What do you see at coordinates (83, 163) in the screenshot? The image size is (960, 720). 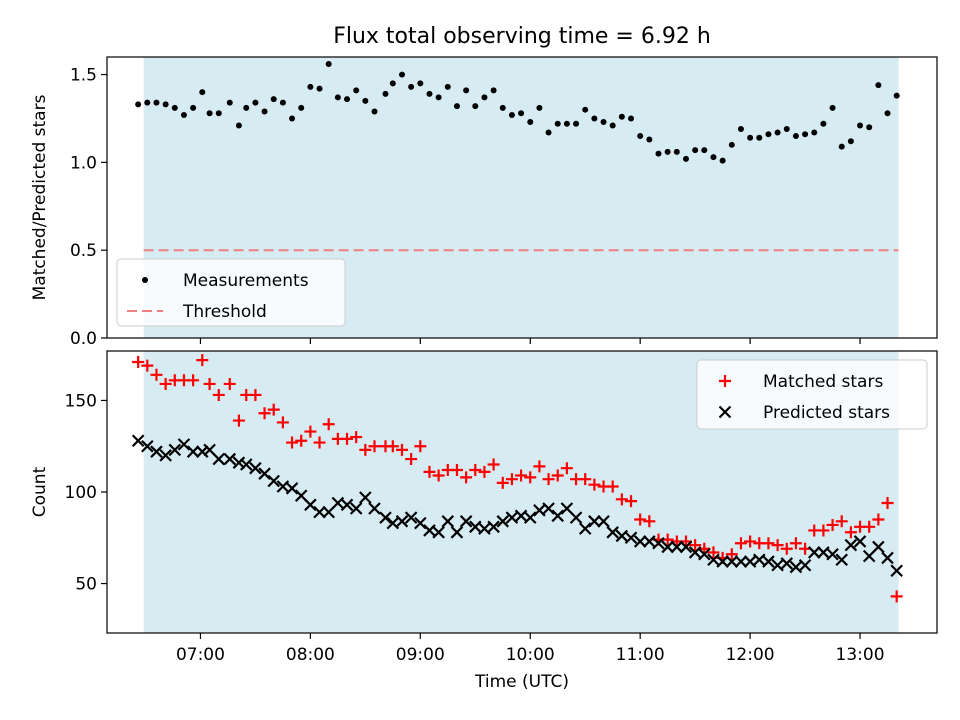 I see `y-tick-label: 1.0` at bounding box center [83, 163].